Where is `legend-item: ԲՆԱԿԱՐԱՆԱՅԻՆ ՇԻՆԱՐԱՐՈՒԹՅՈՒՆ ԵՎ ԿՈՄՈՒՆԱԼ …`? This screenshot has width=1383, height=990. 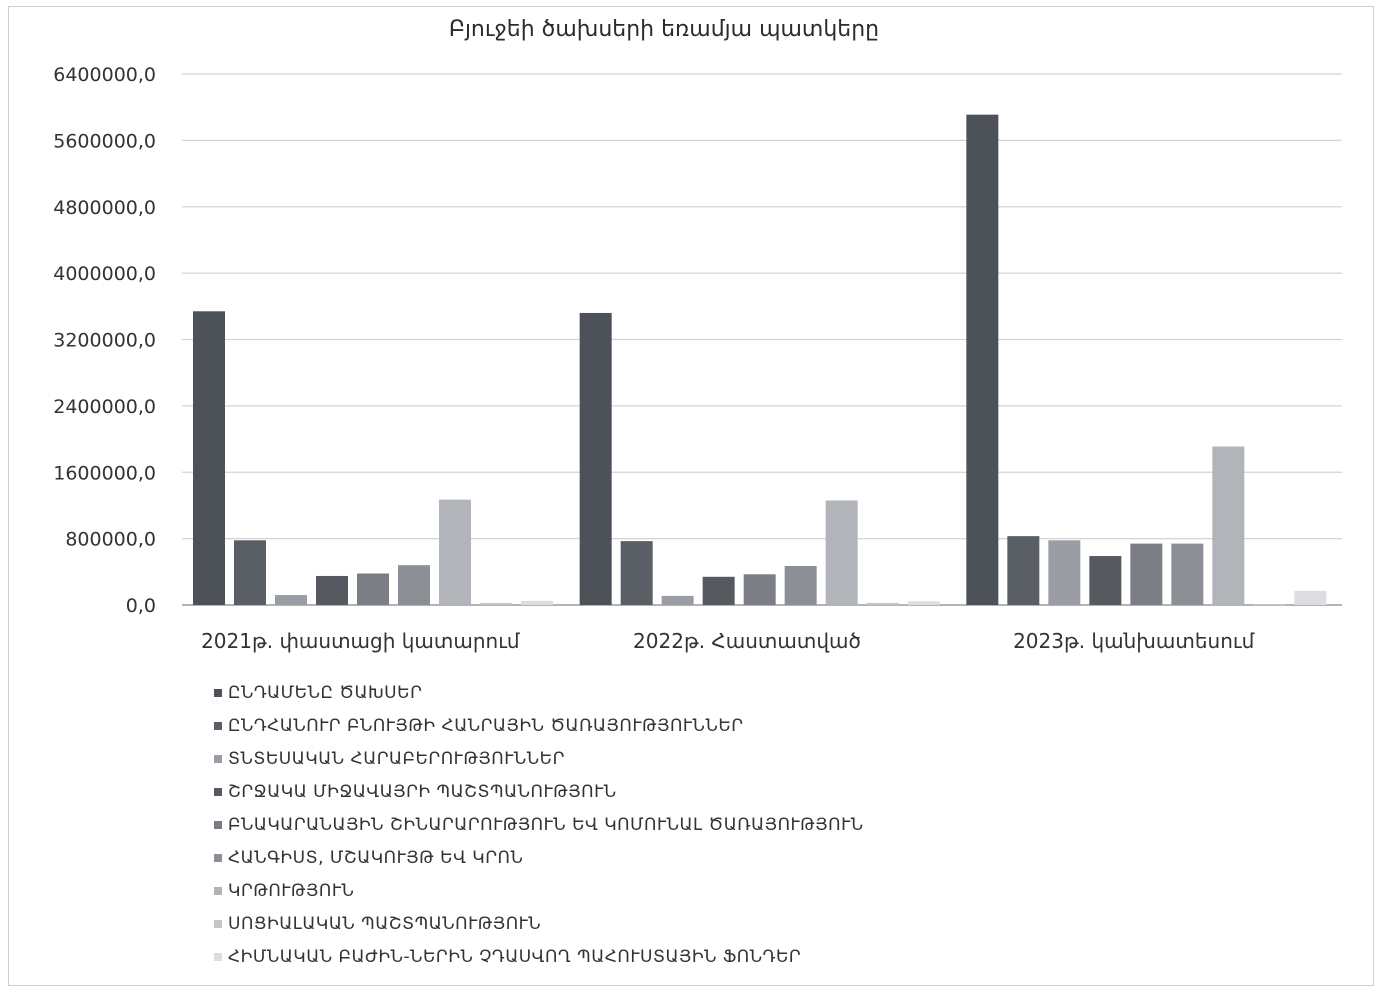
legend-item: ԲՆԱԿԱՐԱՆԱՅԻՆ ՇԻՆԱՐԱՐՈՒԹՅՈՒՆ ԵՎ ԿՈՄՈՒՆԱԼ … is located at coordinates (539, 824).